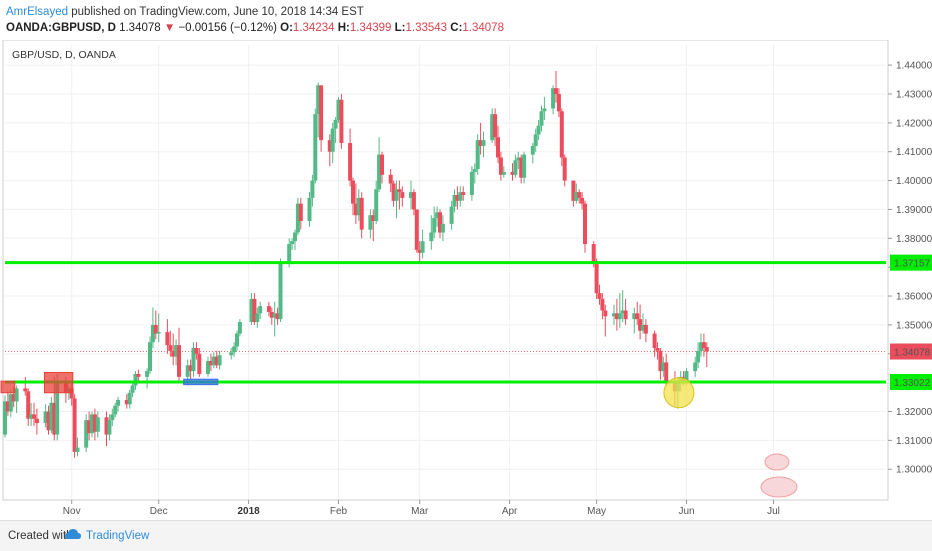  Describe the element at coordinates (466, 535) in the screenshot. I see `footer-bar: Created with TradingView` at that location.